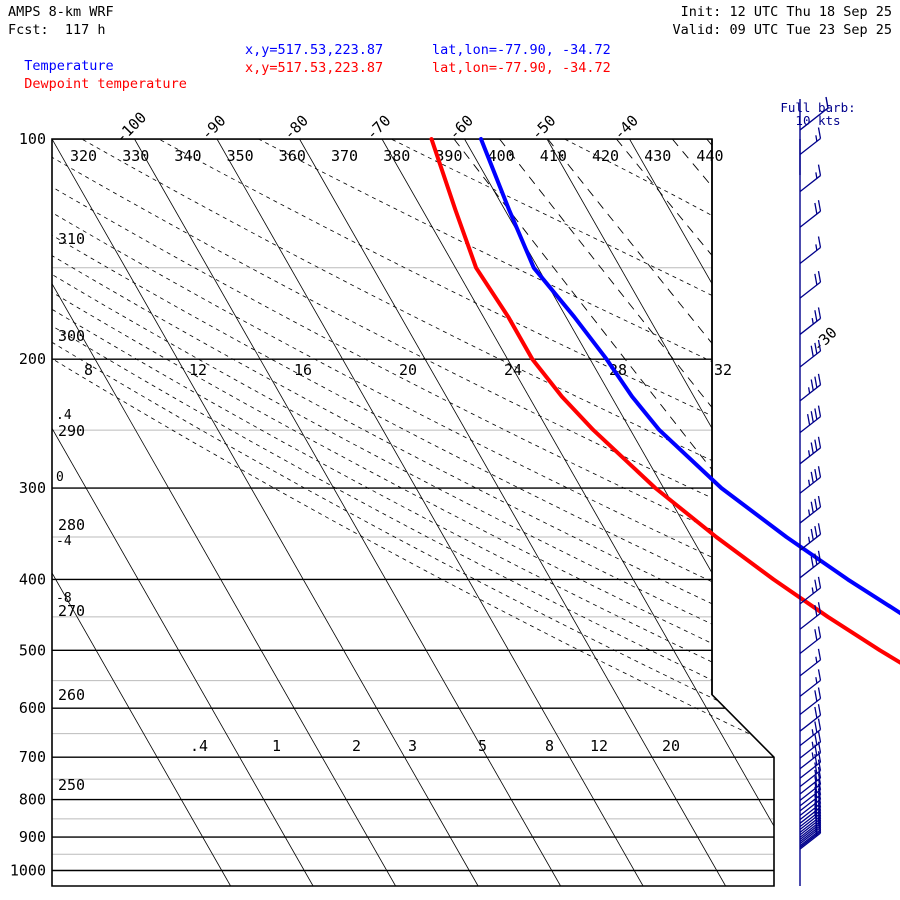 This screenshot has height=900, width=900. Describe the element at coordinates (69, 66) in the screenshot. I see `legend-temperature-label: Temperature` at that location.